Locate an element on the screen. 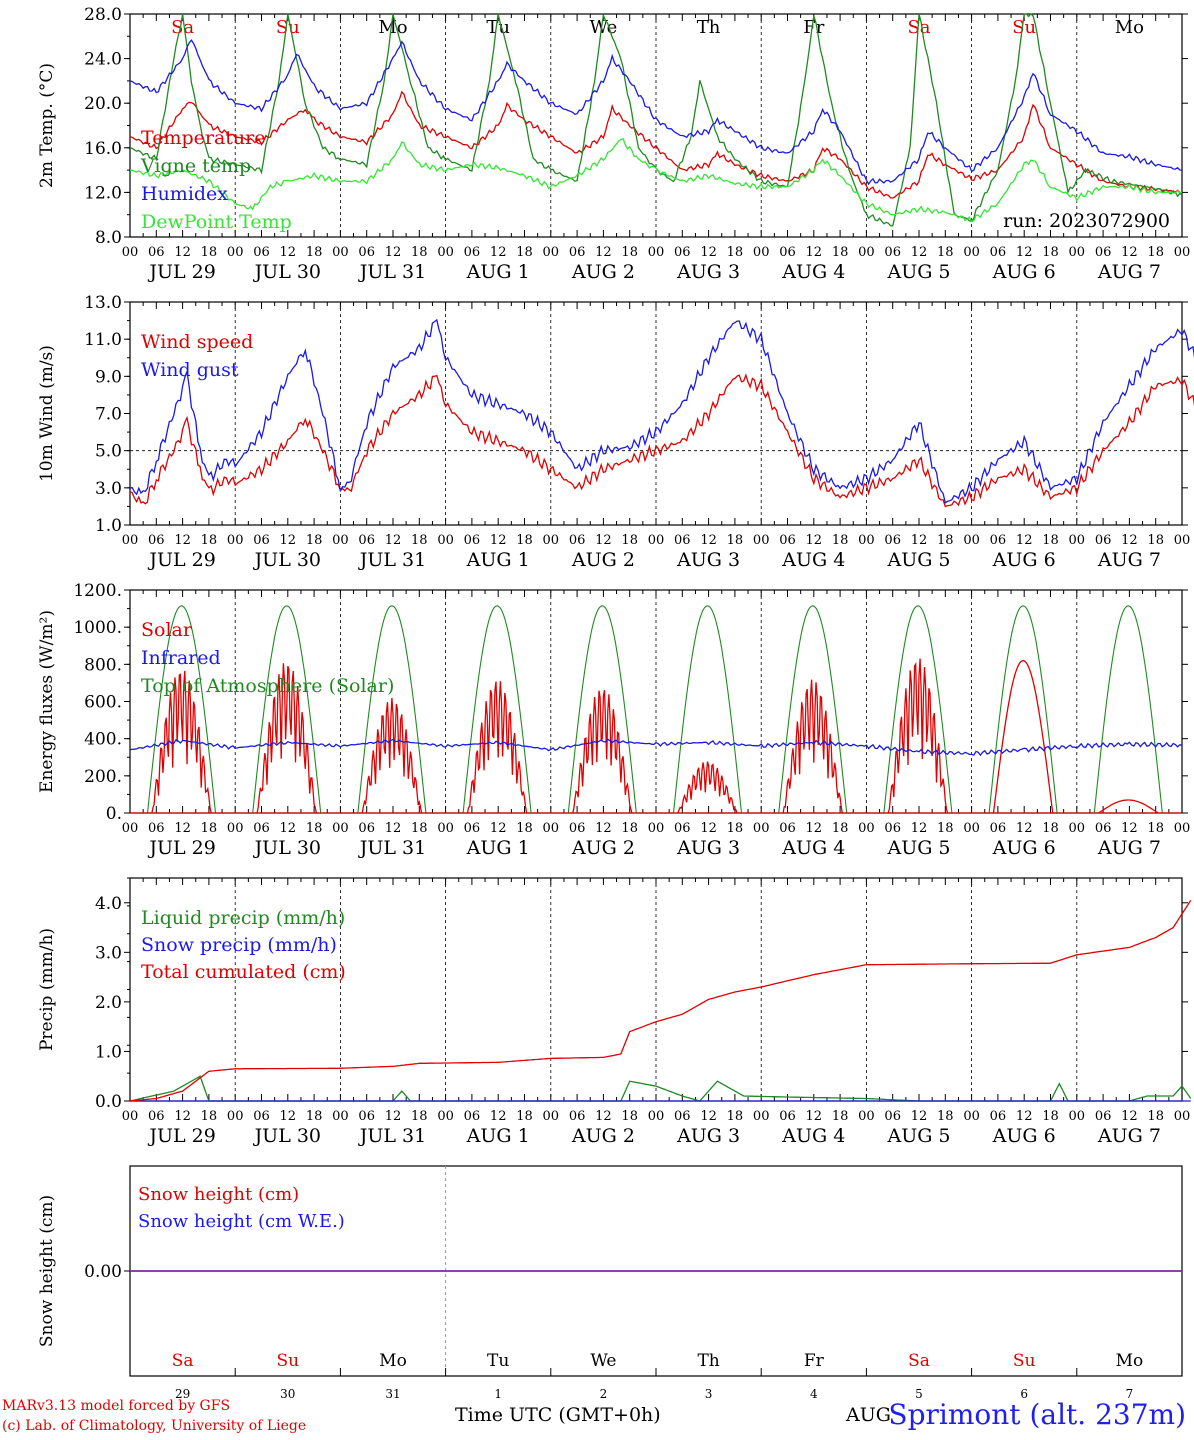  y-axis-label: Energy fluxes (W/m²) is located at coordinates (47, 701).